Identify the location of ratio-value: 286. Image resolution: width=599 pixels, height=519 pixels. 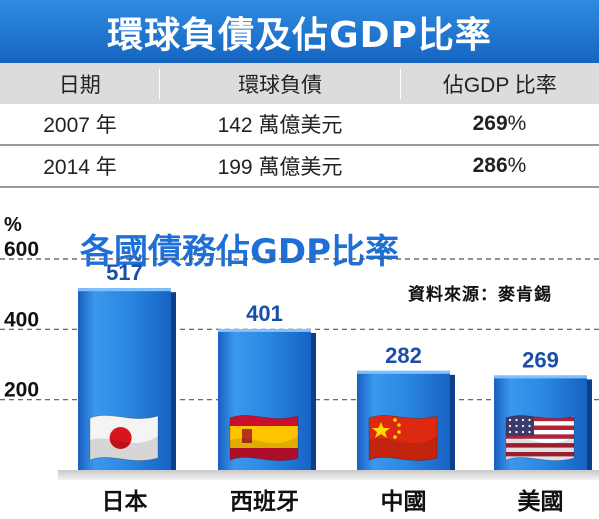
(490, 165).